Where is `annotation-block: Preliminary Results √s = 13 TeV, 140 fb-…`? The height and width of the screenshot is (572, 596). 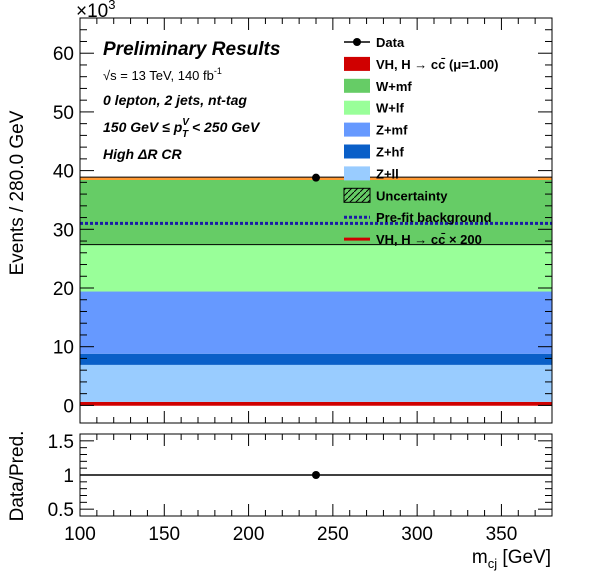
annotation-block: Preliminary Results √s = 13 TeV, 140 fb-… is located at coordinates (191, 100).